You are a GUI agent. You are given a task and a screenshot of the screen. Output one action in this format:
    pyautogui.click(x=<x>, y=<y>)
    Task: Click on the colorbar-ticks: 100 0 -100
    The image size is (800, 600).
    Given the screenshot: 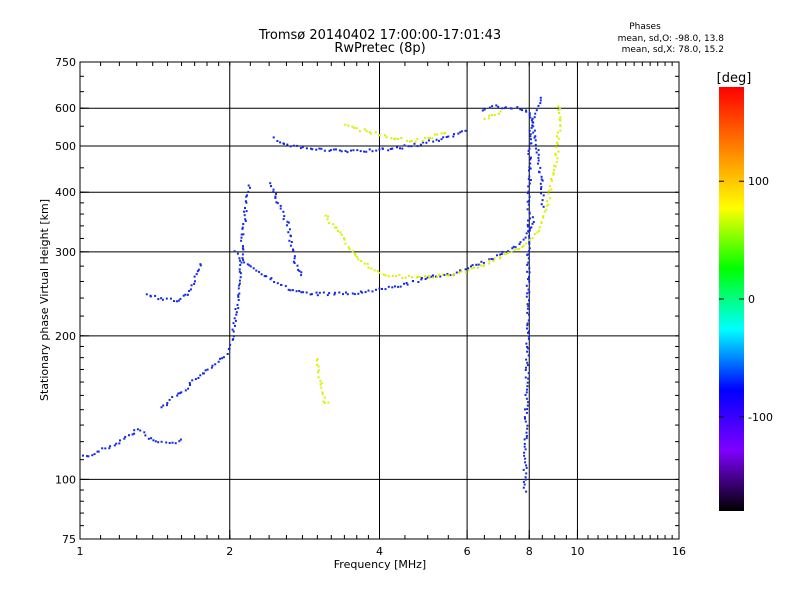 What is the action you would take?
    pyautogui.click(x=746, y=299)
    